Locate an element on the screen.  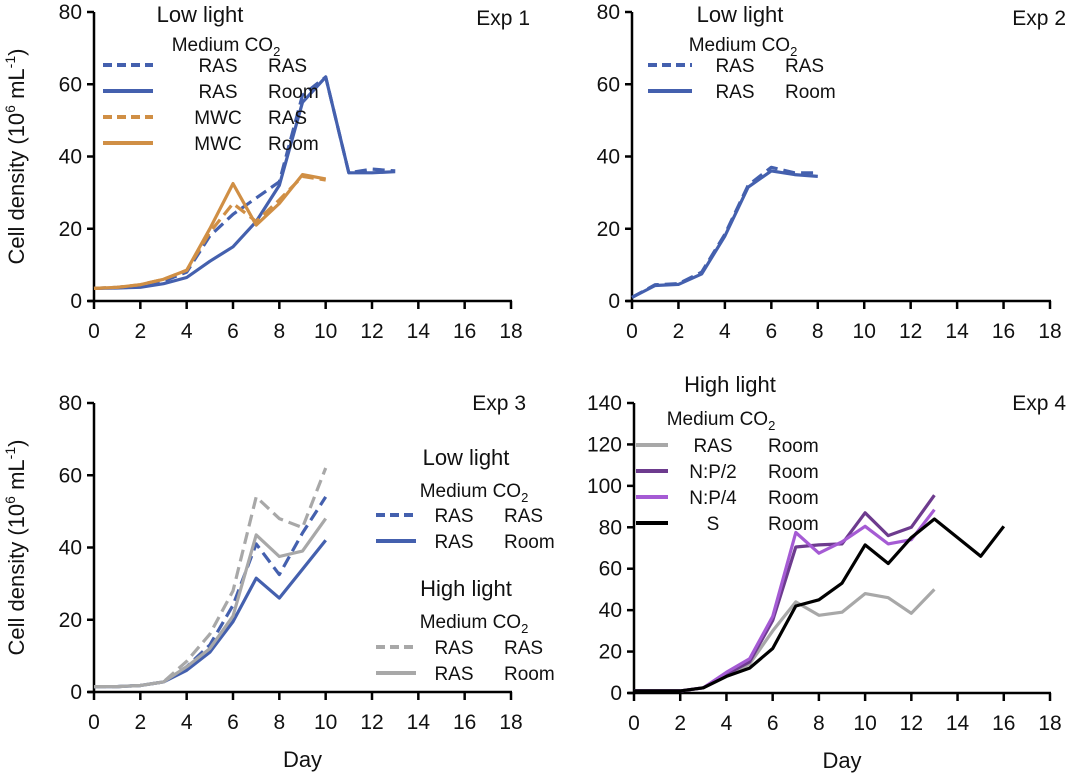
legend-medium: S is located at coordinates (713, 524).